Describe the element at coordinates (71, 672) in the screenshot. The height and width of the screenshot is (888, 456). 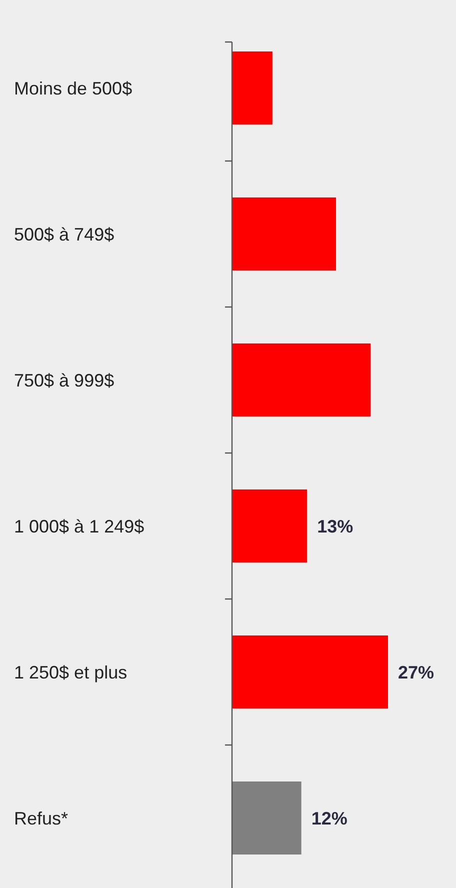
I see `y-tick-label: 1 250$ et plus` at that location.